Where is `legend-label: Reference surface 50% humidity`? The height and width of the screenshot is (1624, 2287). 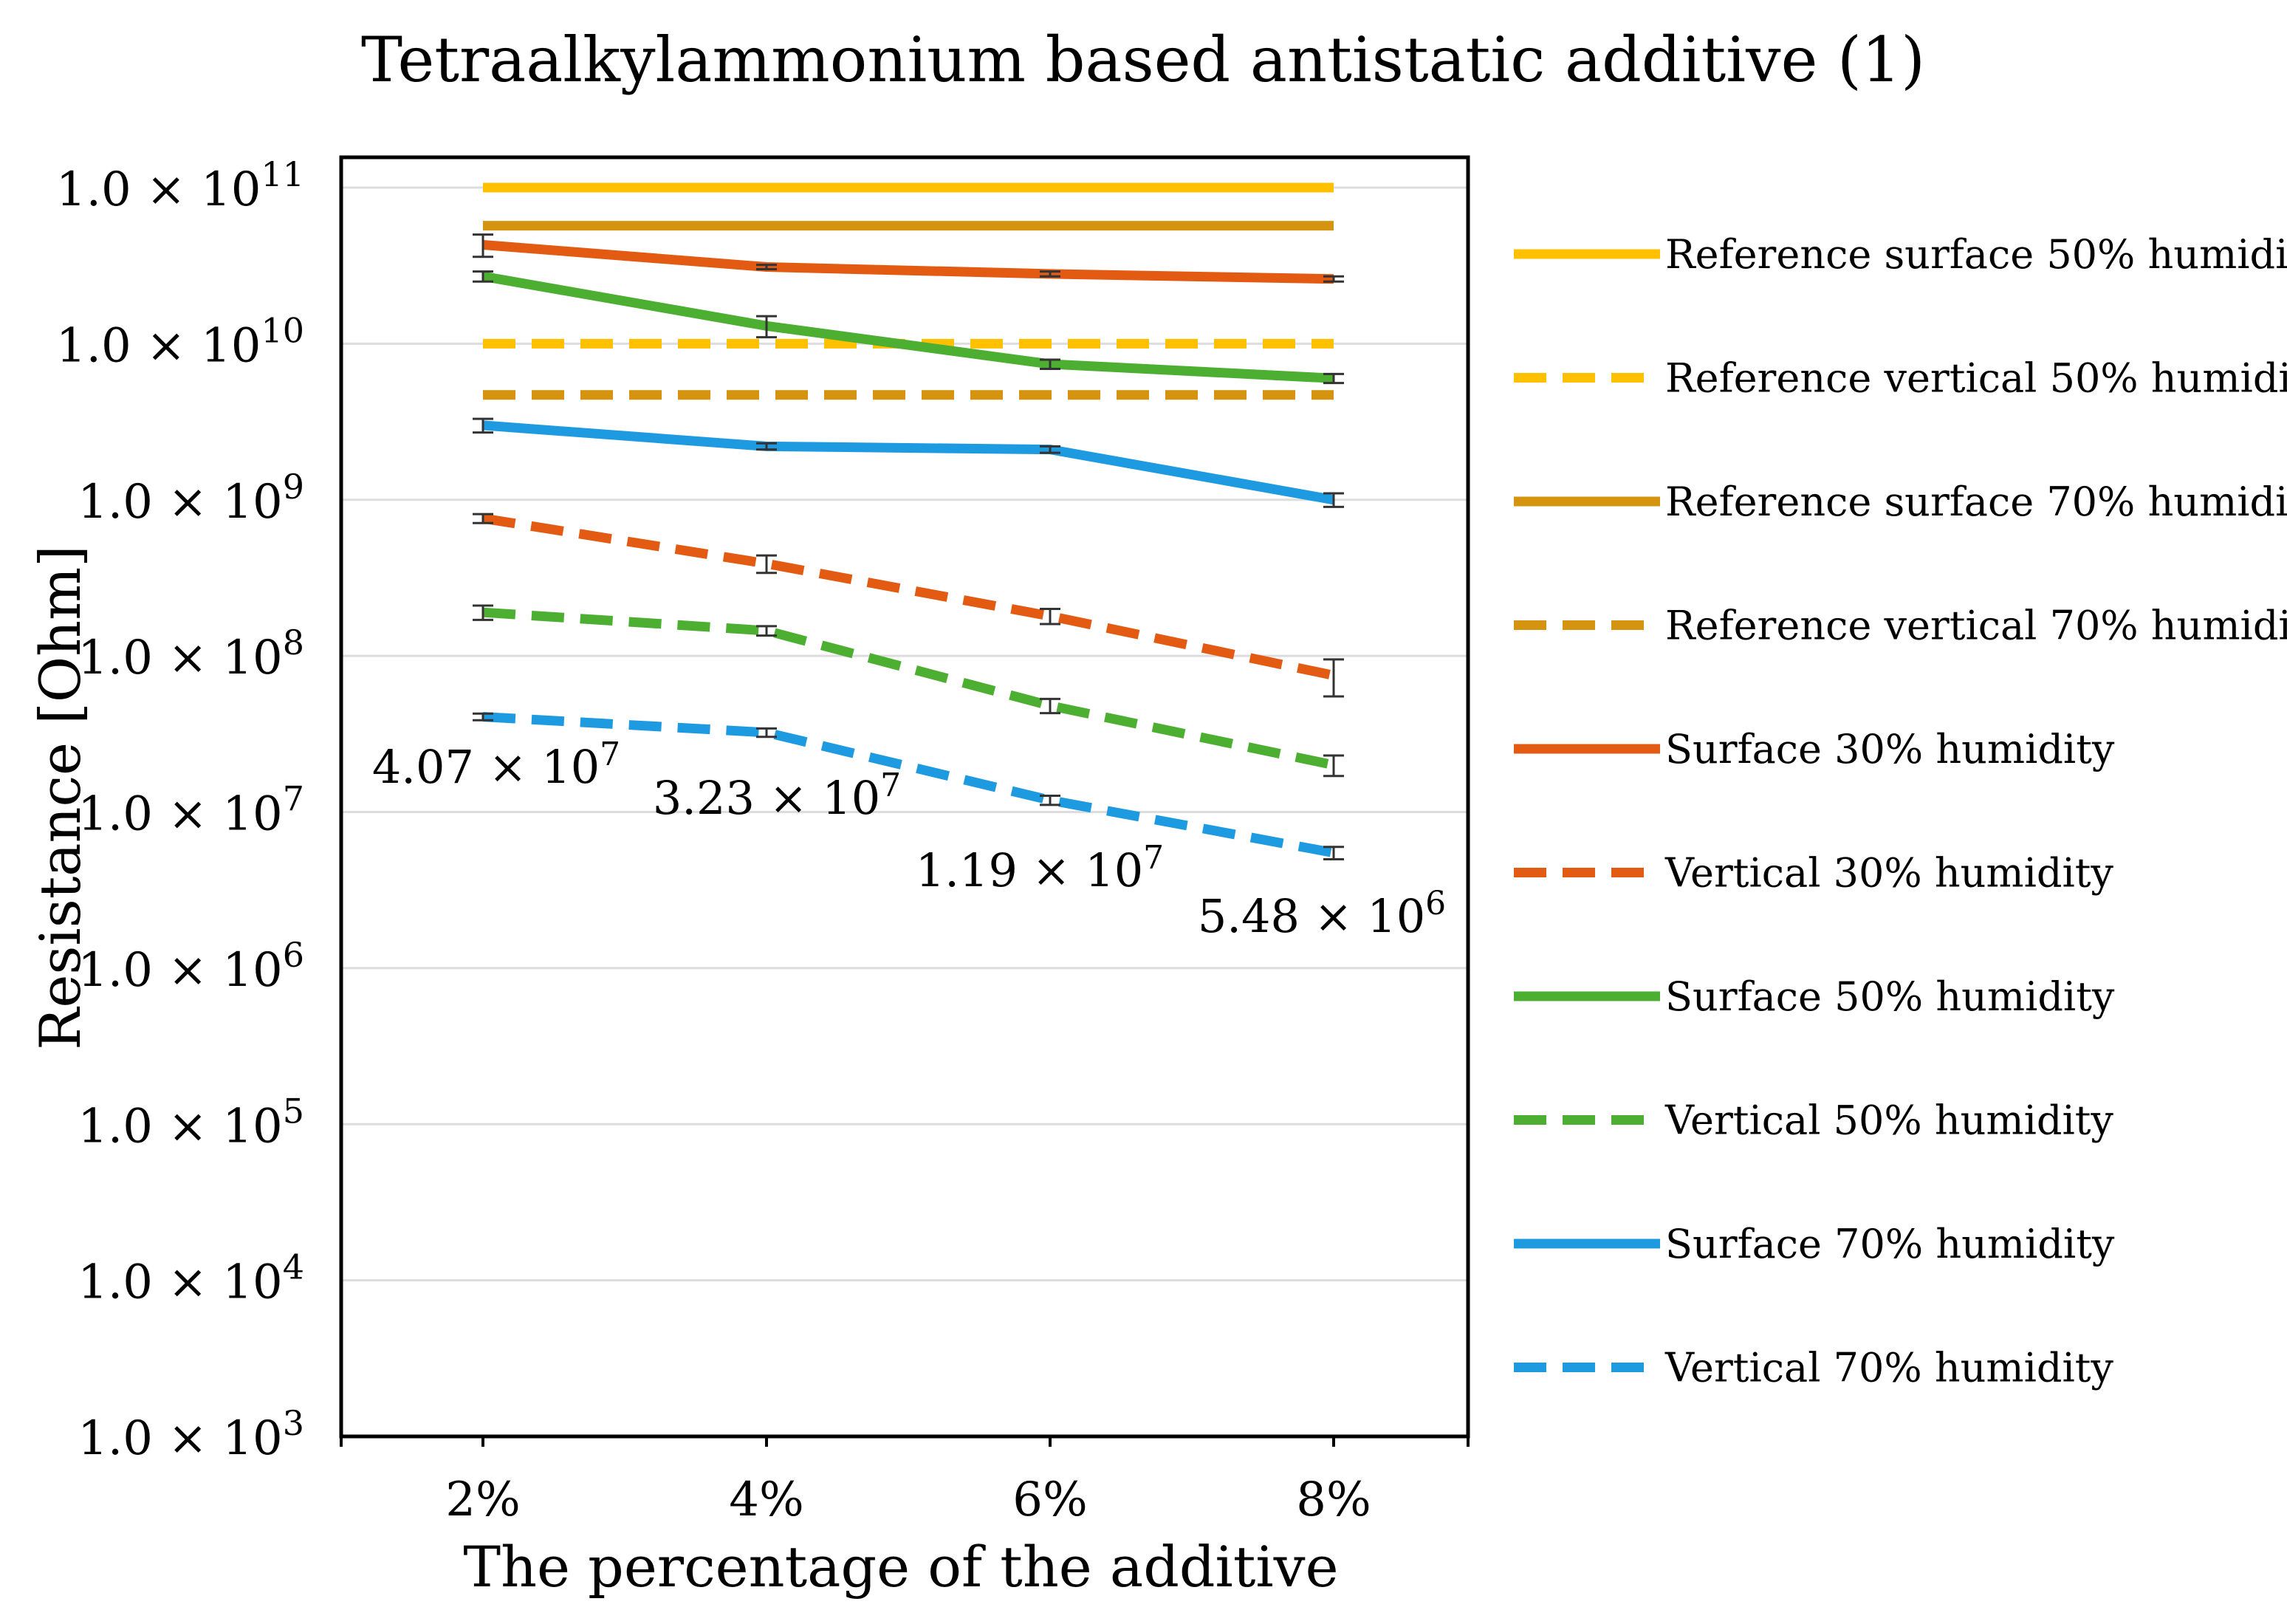
legend-label: Reference surface 50% humidity is located at coordinates (1976, 255).